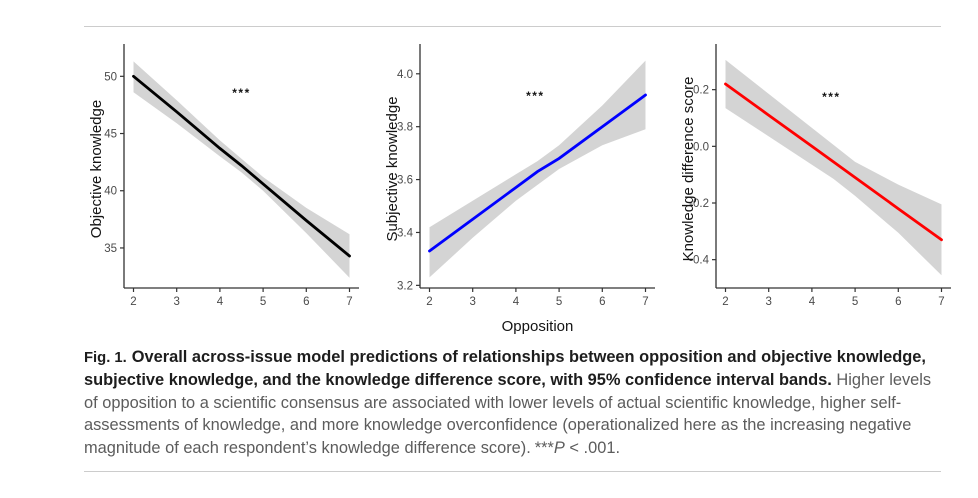  What do you see at coordinates (405, 286) in the screenshot?
I see `y-tick-label: 3.2` at bounding box center [405, 286].